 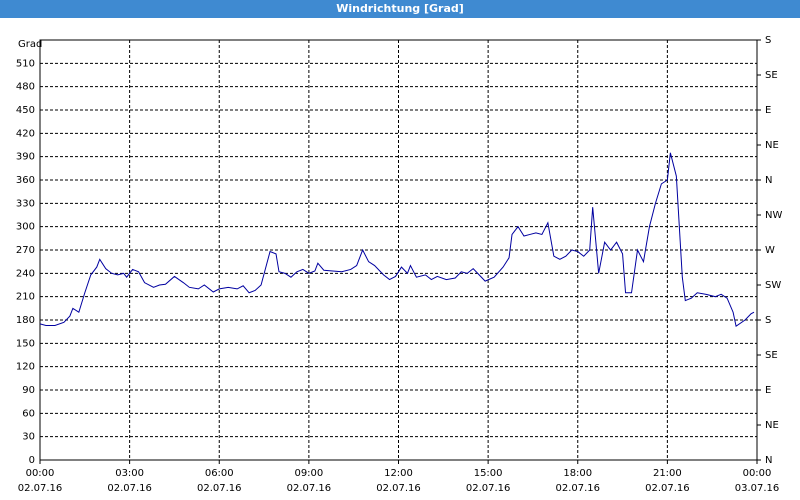 I want to click on y-tick-label: 0, so click(x=32, y=460).